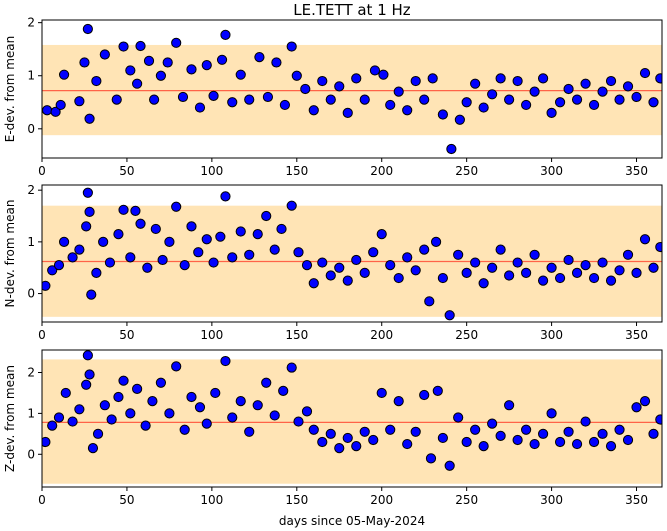 This screenshot has width=667, height=531. Describe the element at coordinates (211, 500) in the screenshot. I see `x-tick-label: 100` at that location.